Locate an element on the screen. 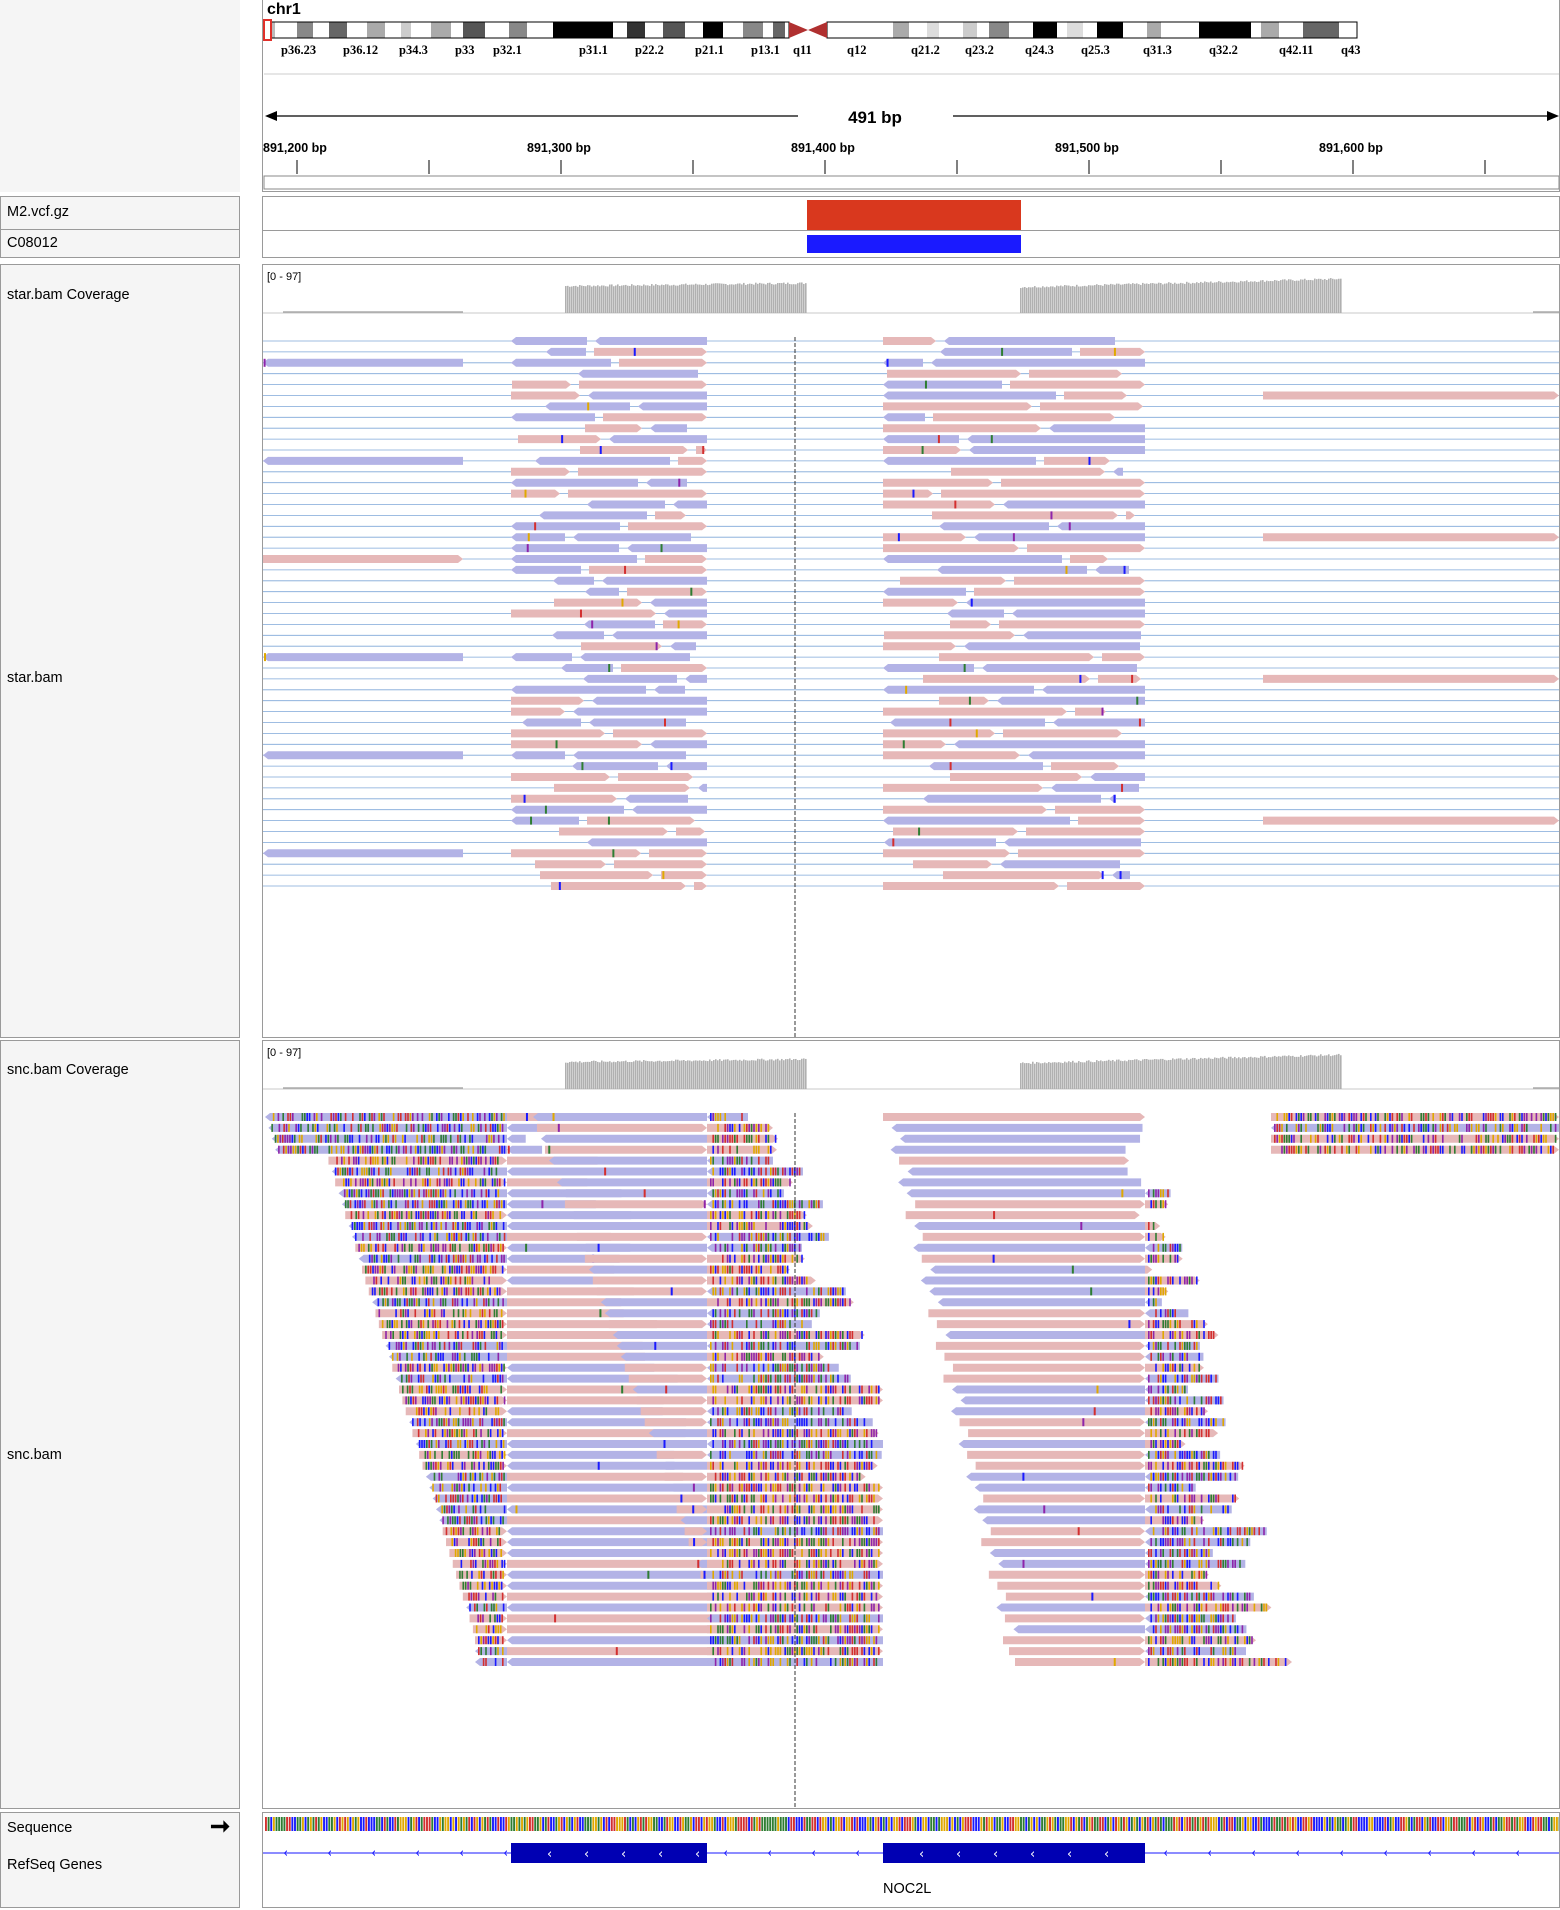  feature-track-names is located at coordinates (120, 1860).